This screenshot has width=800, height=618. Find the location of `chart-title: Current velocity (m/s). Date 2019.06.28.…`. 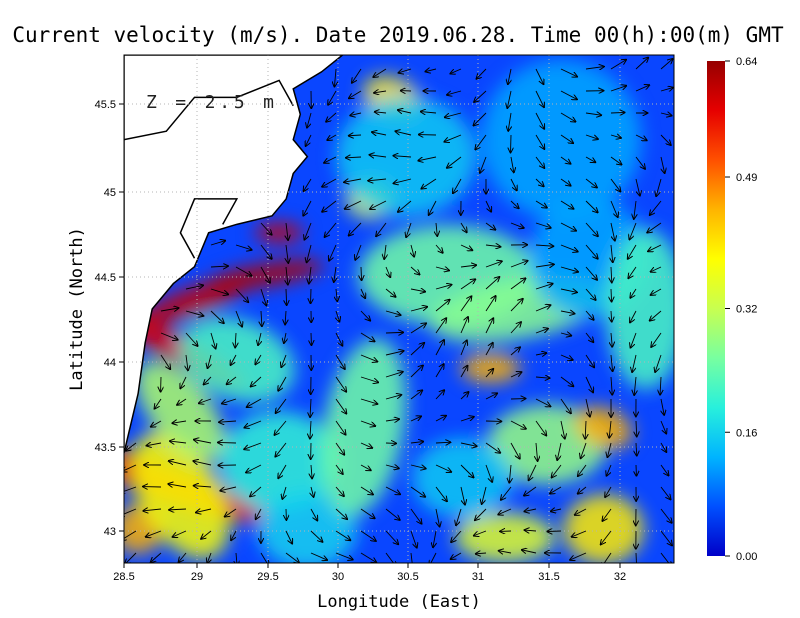

chart-title: Current velocity (m/s). Date 2019.06.28.… is located at coordinates (398, 35).